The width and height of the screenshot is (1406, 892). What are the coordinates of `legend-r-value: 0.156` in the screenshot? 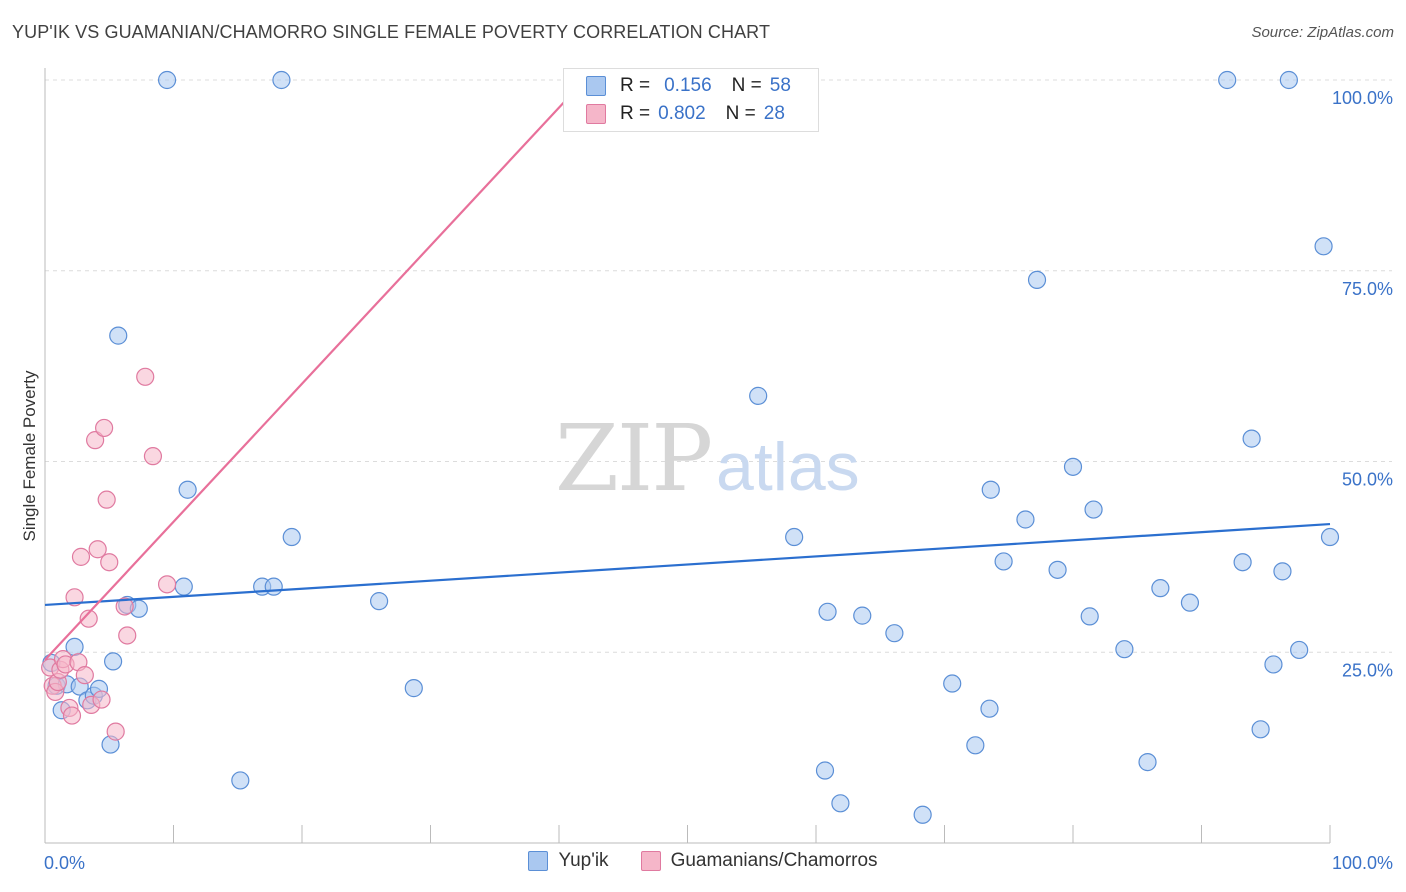 It's located at (688, 85).